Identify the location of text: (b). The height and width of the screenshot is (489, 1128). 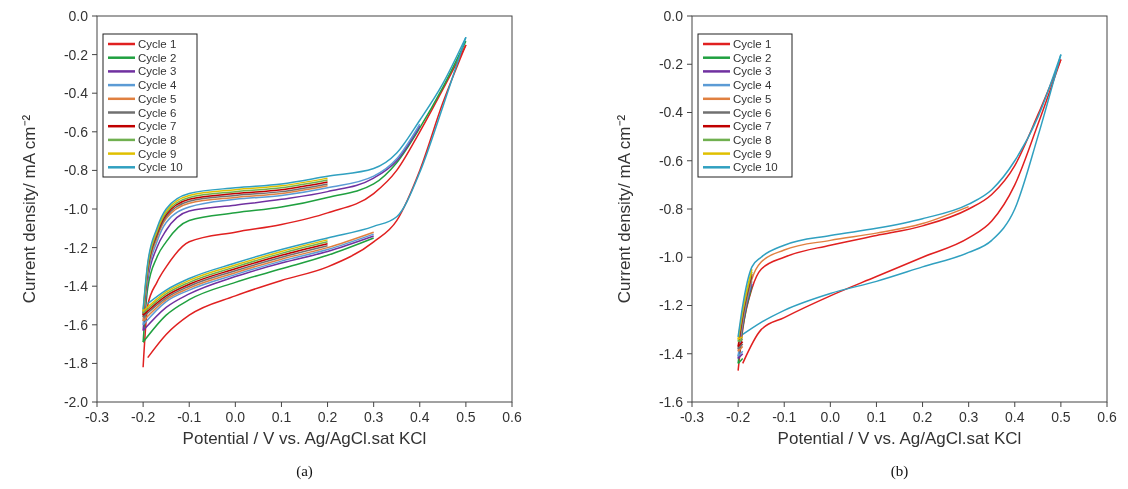
(899, 471).